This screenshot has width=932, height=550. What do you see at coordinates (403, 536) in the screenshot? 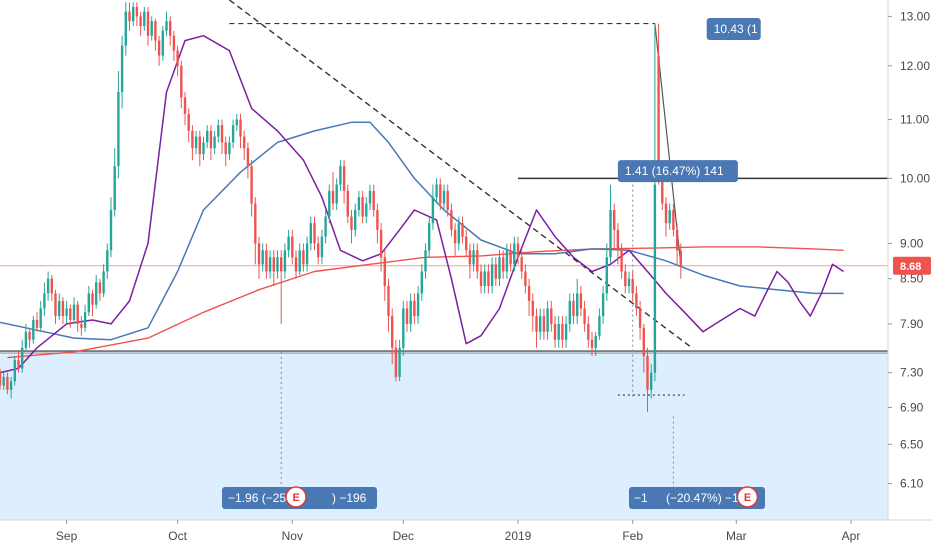
I see `x-tick-label: Dec` at bounding box center [403, 536].